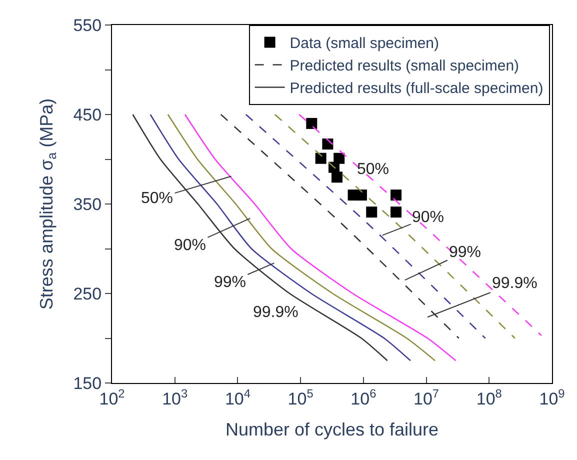 The image size is (577, 460). I want to click on y-tick-label: 450, so click(87, 114).